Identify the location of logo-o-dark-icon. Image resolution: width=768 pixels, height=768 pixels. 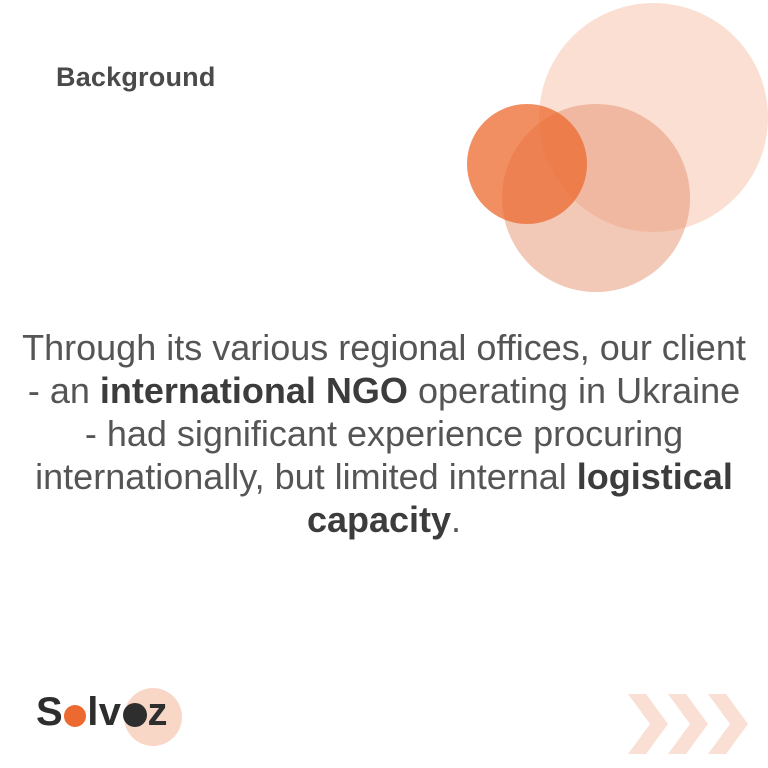
(134, 715).